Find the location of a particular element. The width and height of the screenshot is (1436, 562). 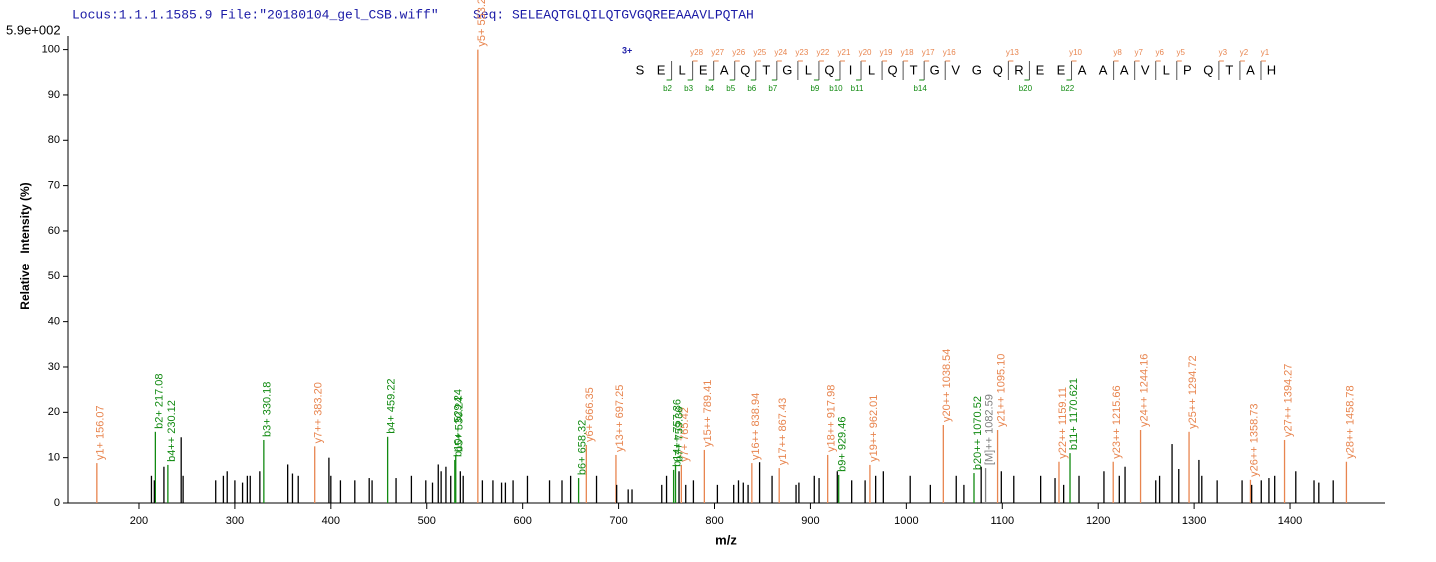

b-ion-label: b5 is located at coordinates (730, 88).